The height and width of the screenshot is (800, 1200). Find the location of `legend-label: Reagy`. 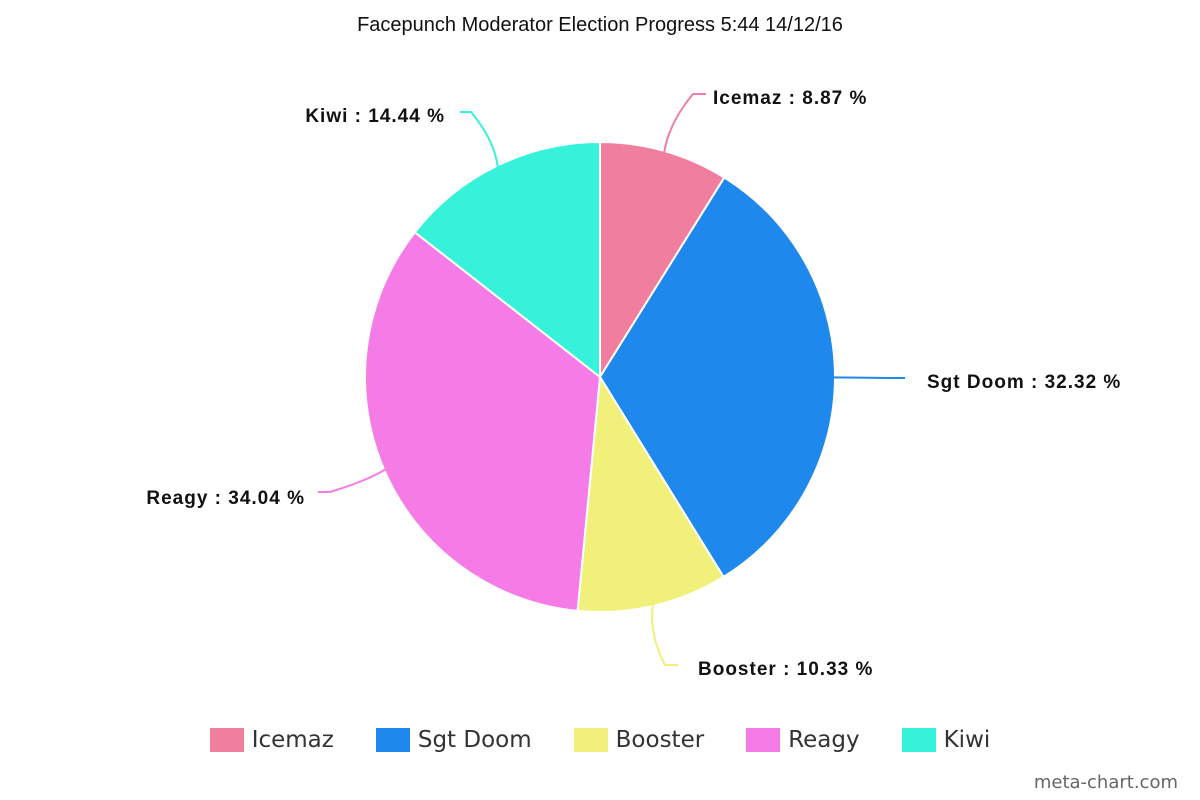

legend-label: Reagy is located at coordinates (824, 740).